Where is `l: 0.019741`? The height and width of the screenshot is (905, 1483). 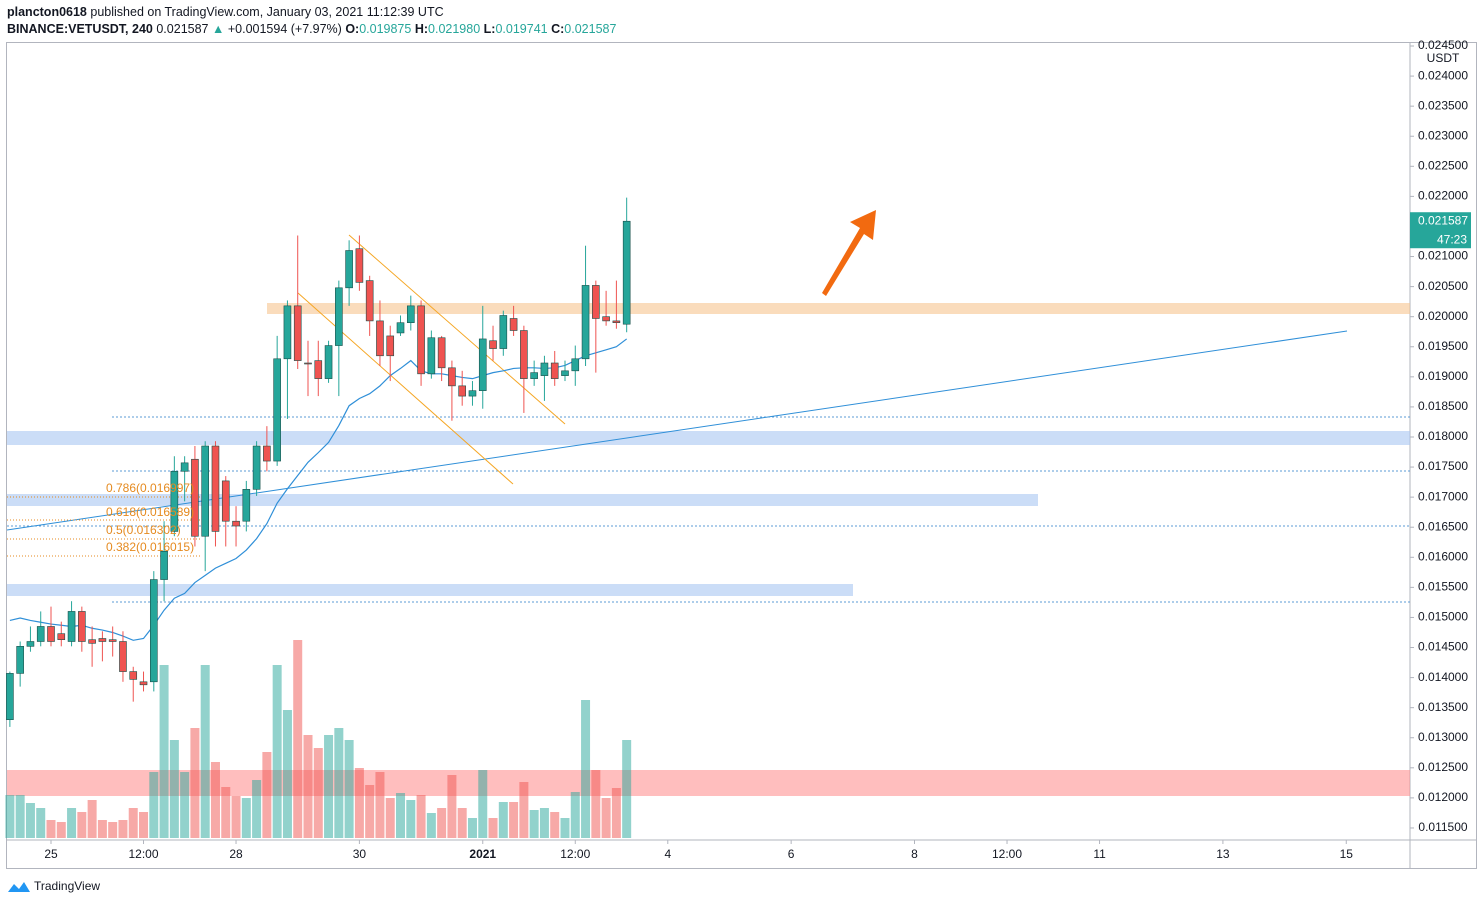
l: 0.019741 is located at coordinates (521, 29).